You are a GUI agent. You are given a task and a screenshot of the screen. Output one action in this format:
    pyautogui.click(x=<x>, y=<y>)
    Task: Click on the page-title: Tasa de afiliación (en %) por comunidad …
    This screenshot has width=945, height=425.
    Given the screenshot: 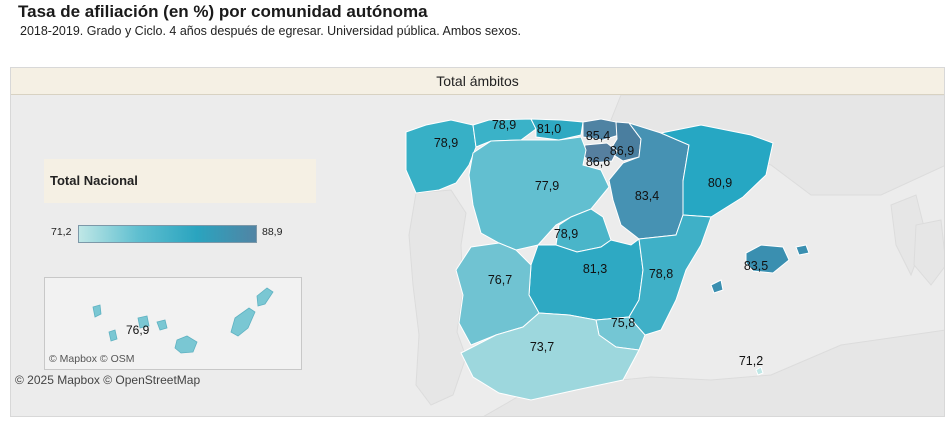 What is the action you would take?
    pyautogui.click(x=223, y=11)
    